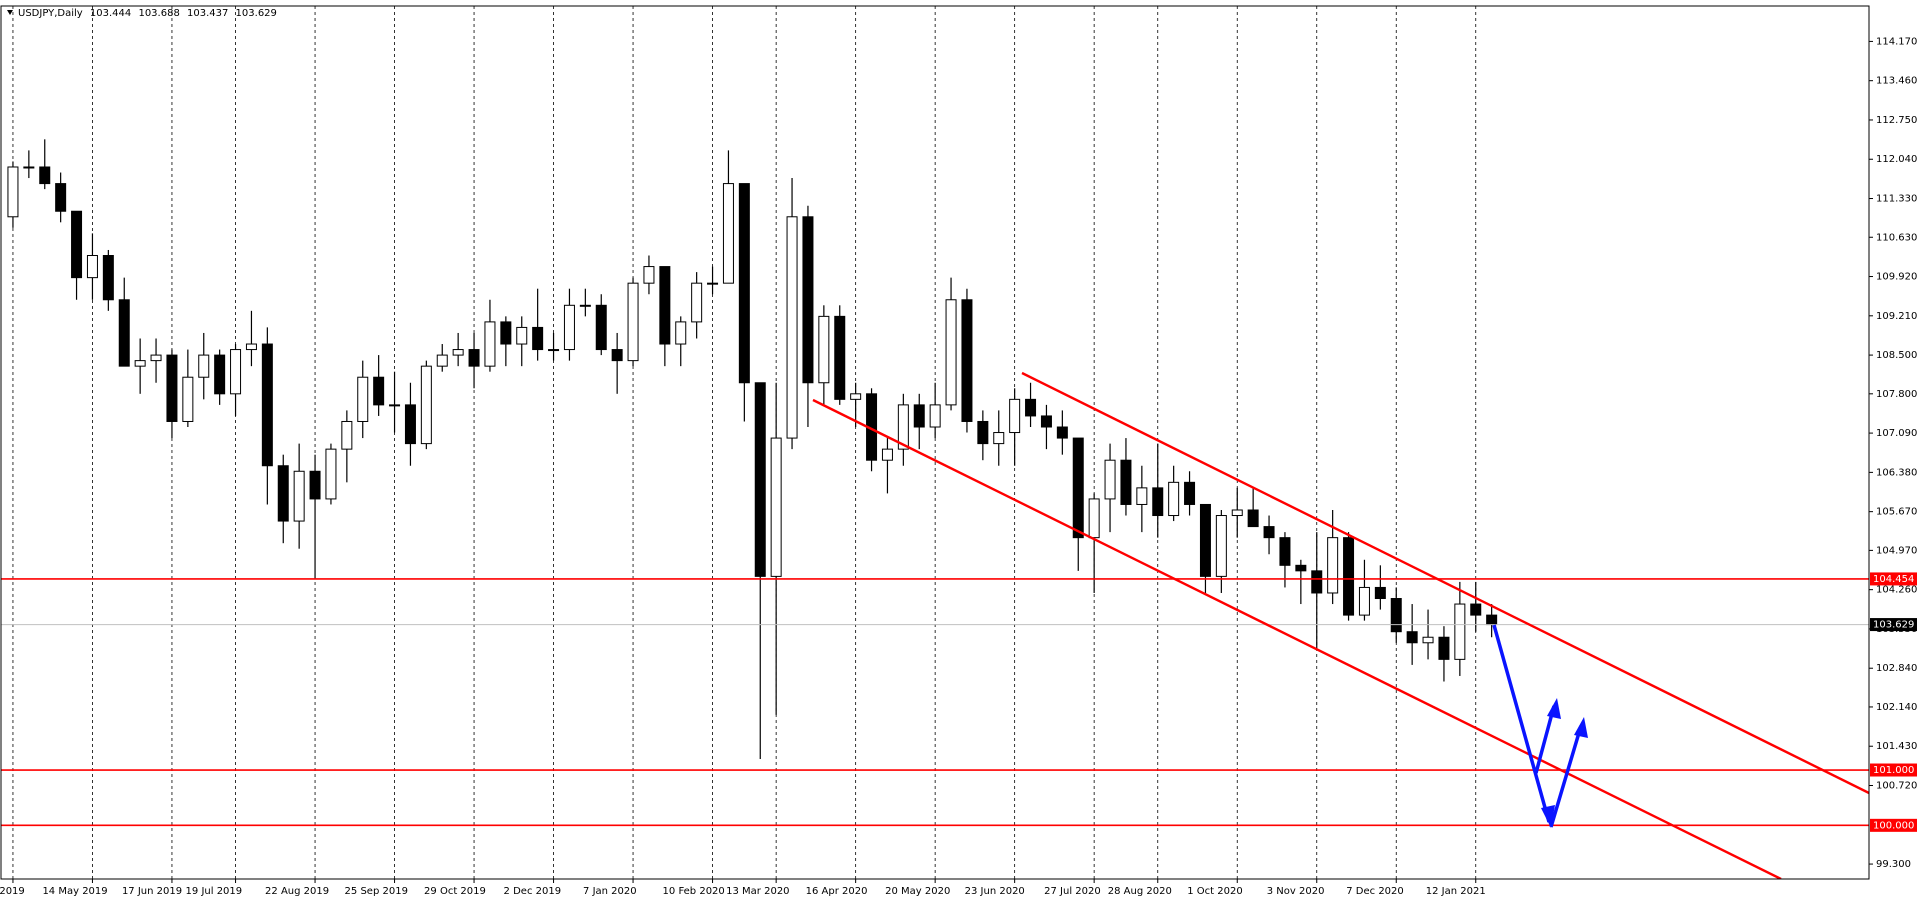 This screenshot has height=902, width=1919. I want to click on level-label: 100.000, so click(1893, 825).